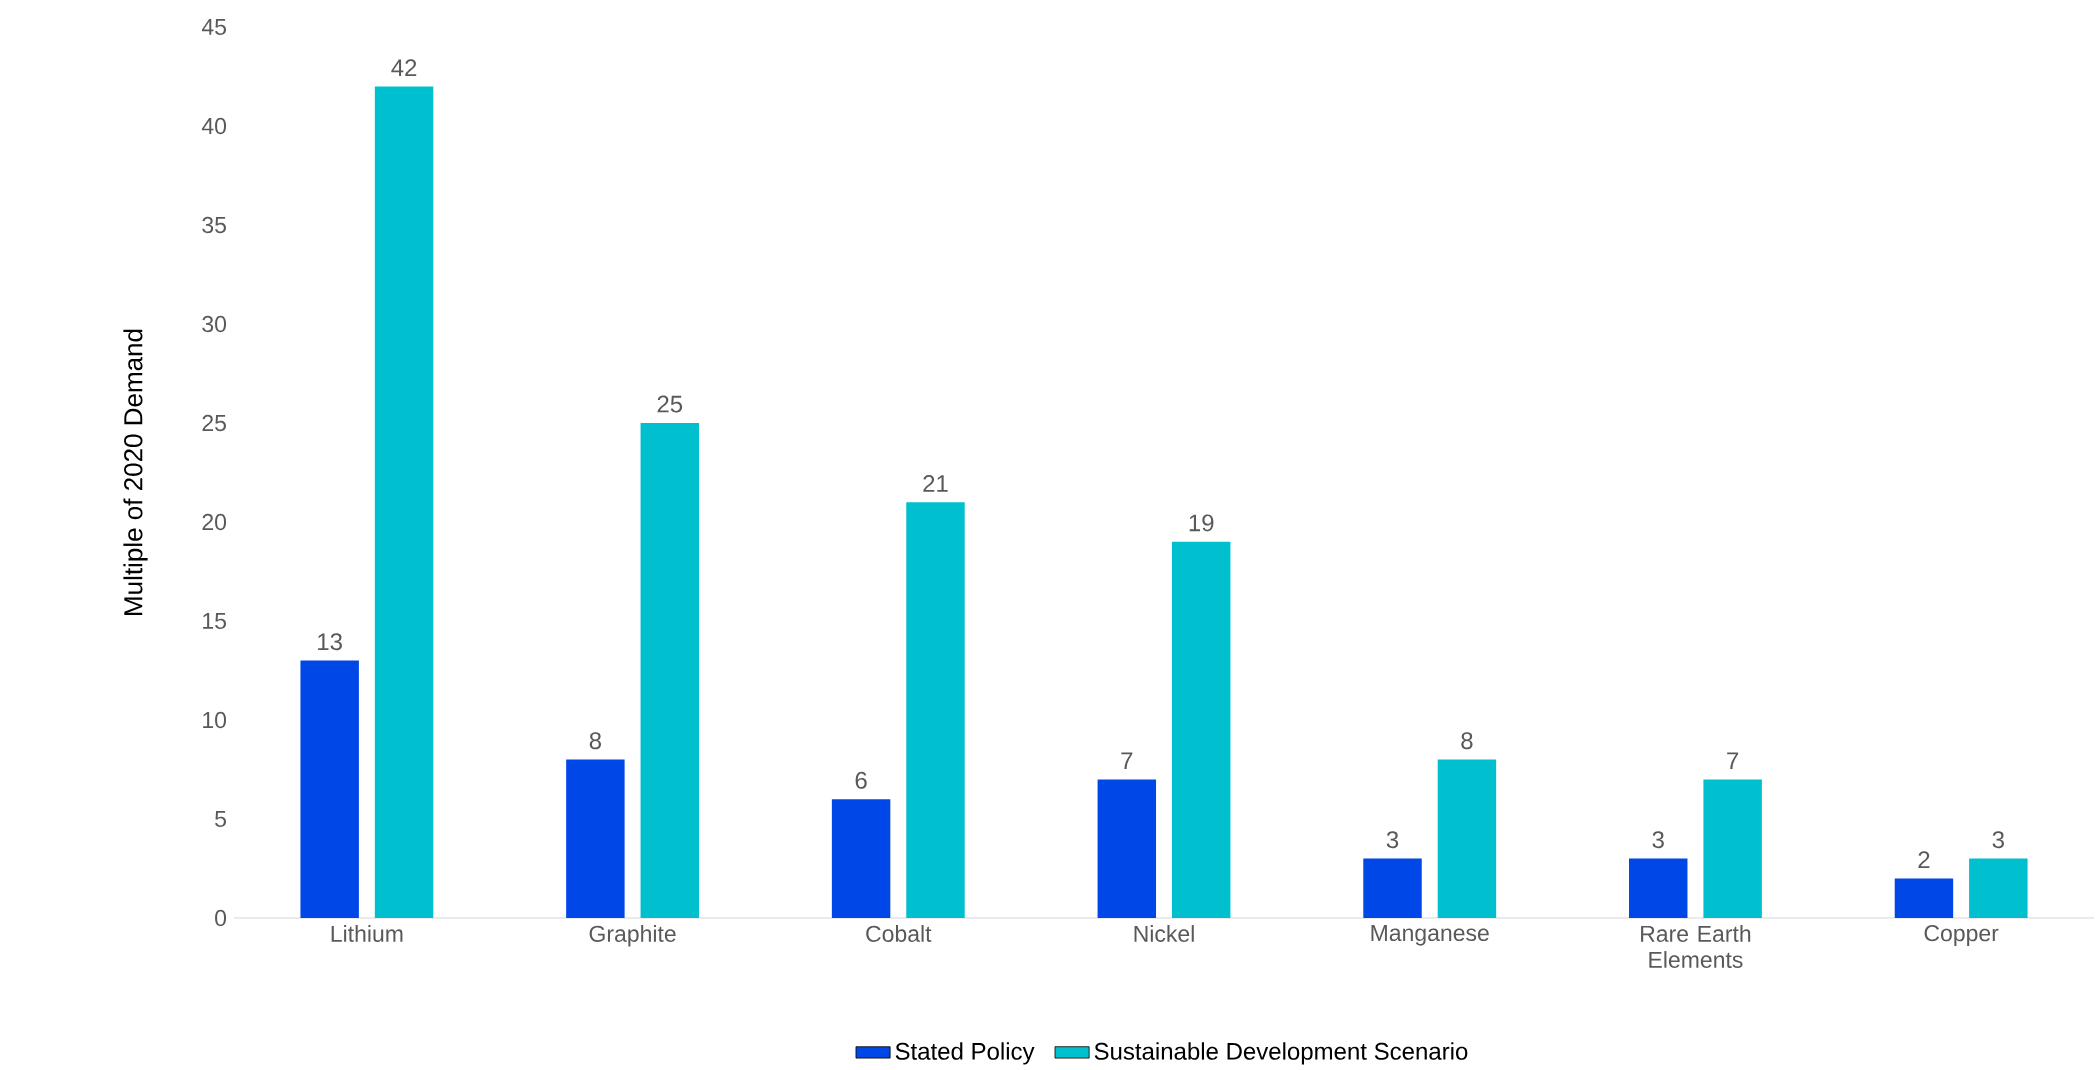  Describe the element at coordinates (670, 404) in the screenshot. I see `data-label: 25` at that location.